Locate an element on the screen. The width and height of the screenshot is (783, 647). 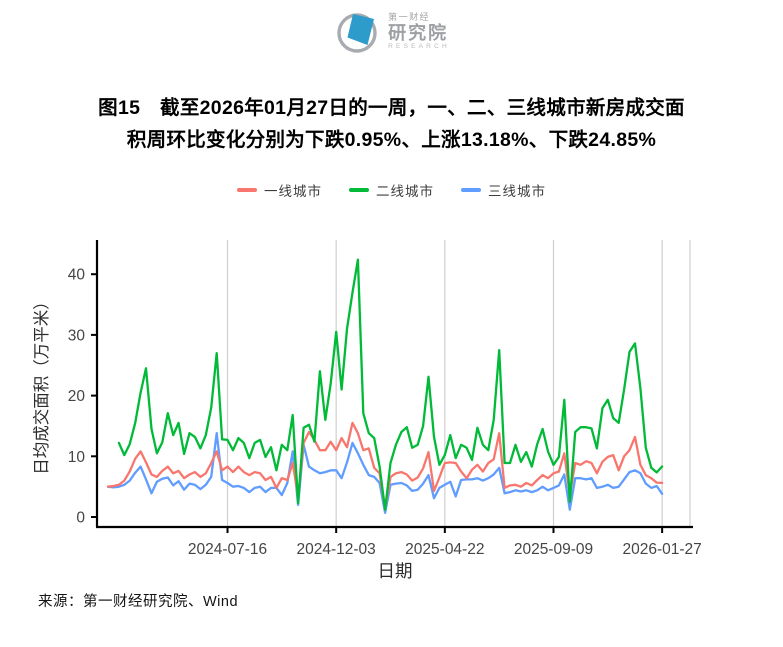
legend-item-tier3: 三线城市 is located at coordinates (503, 190).